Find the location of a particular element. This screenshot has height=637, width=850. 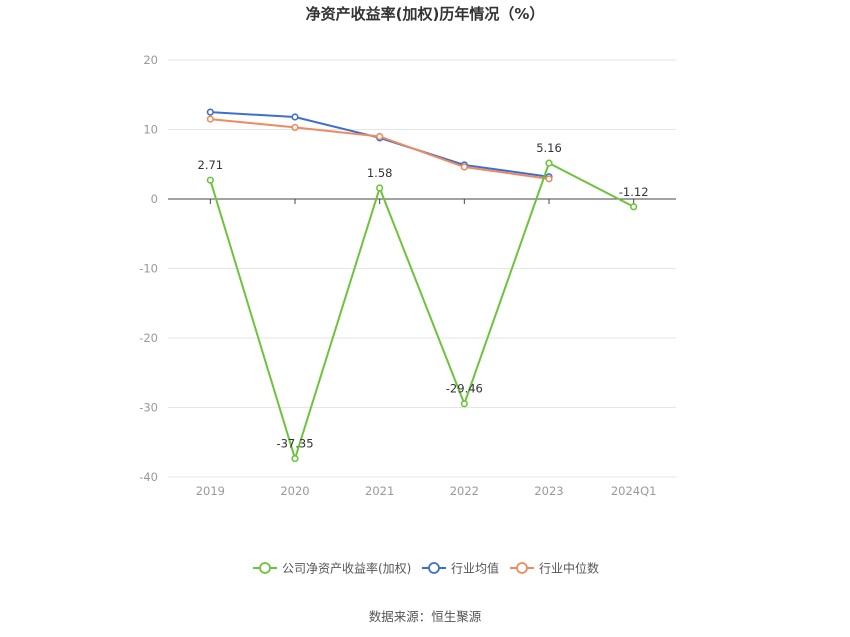

y-tick-label: -30 is located at coordinates (148, 408).